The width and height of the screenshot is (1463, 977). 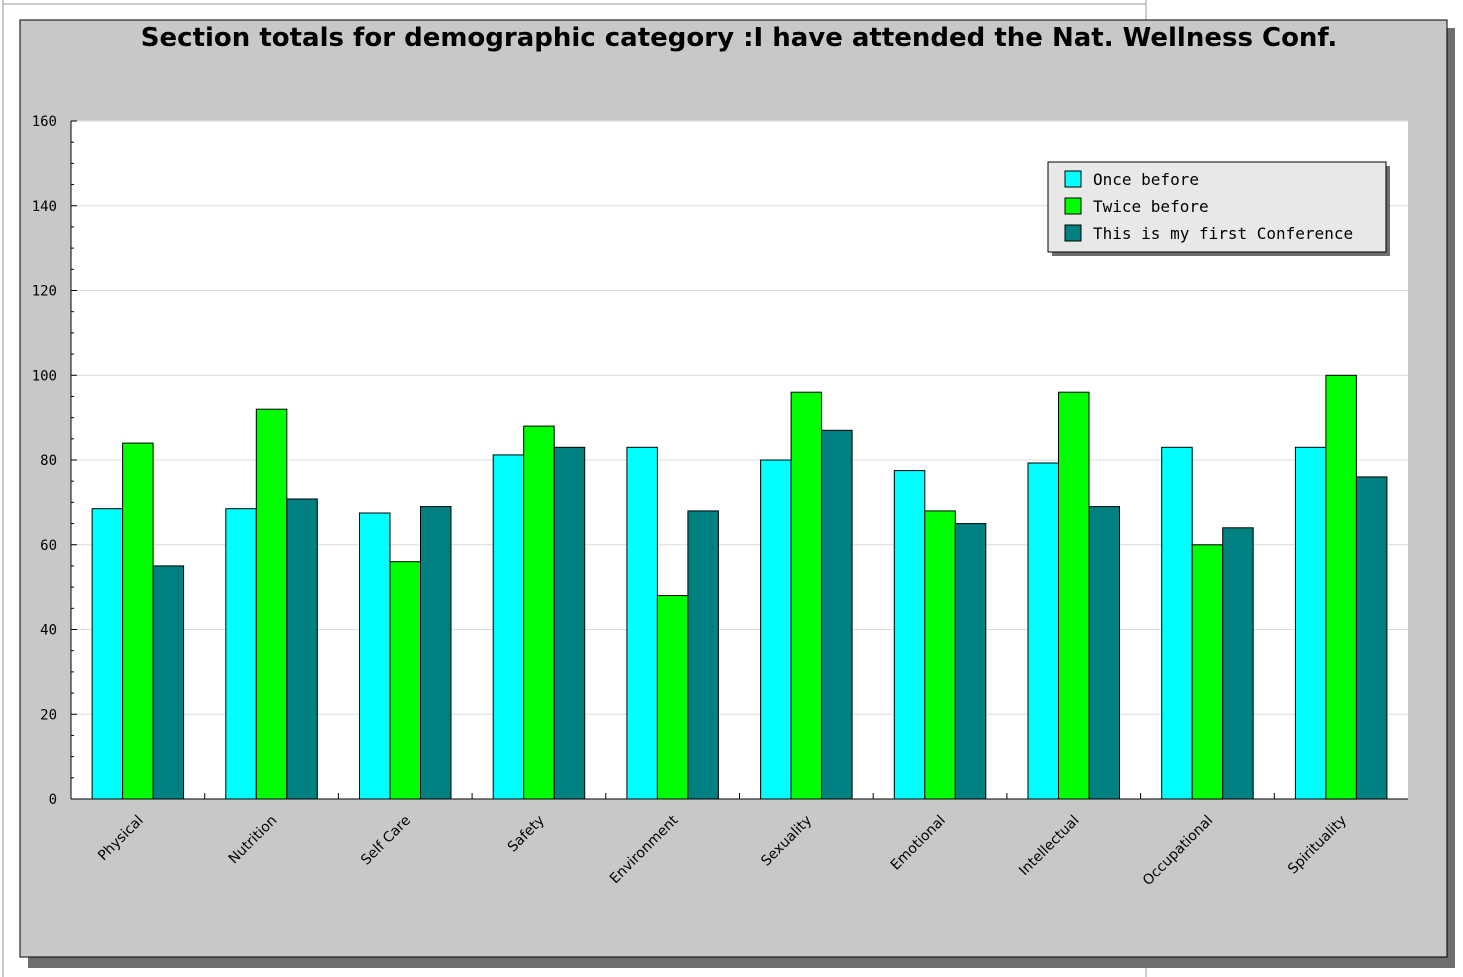 What do you see at coordinates (1151, 206) in the screenshot?
I see `legend-label: Twice before` at bounding box center [1151, 206].